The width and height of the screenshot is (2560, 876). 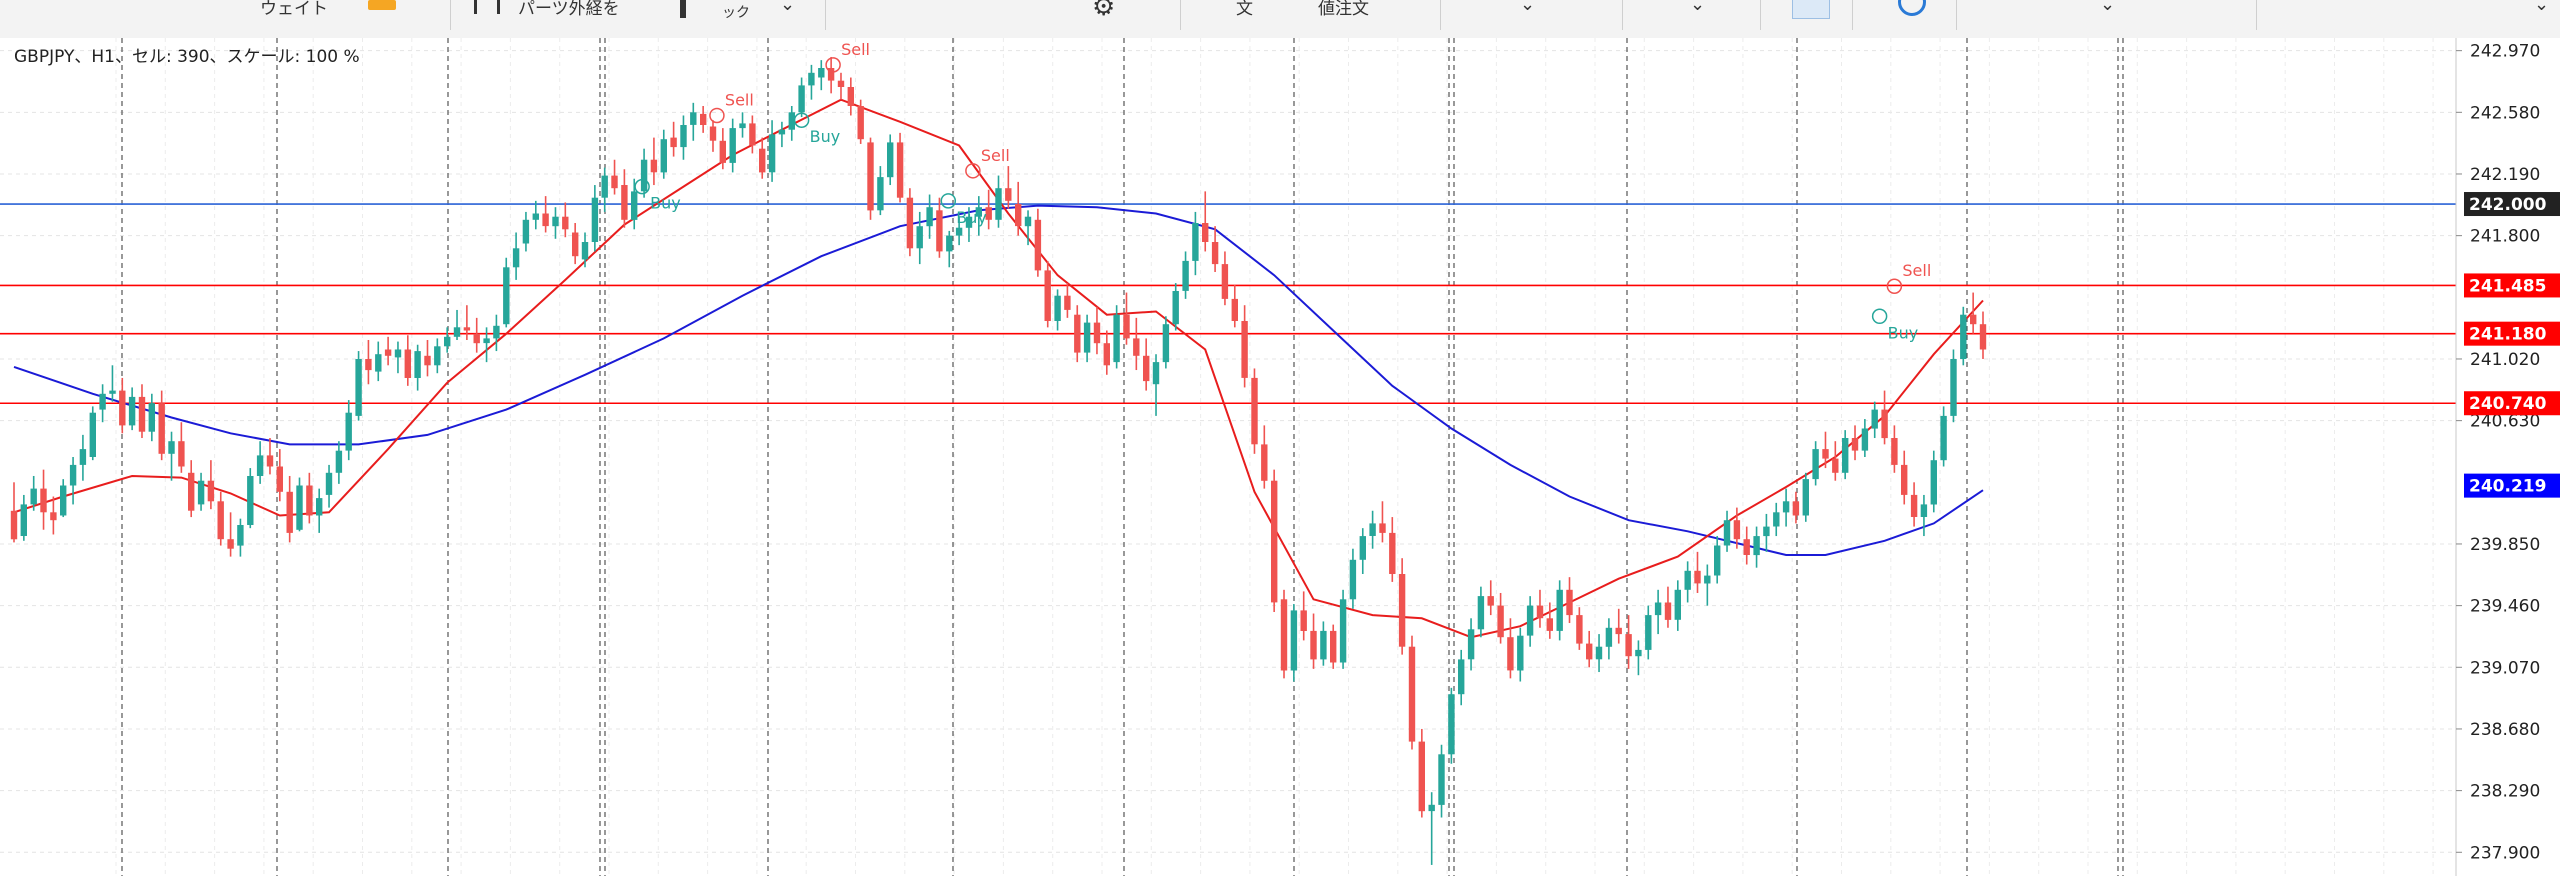 What do you see at coordinates (2505, 607) in the screenshot?
I see `tick-label: 239.460` at bounding box center [2505, 607].